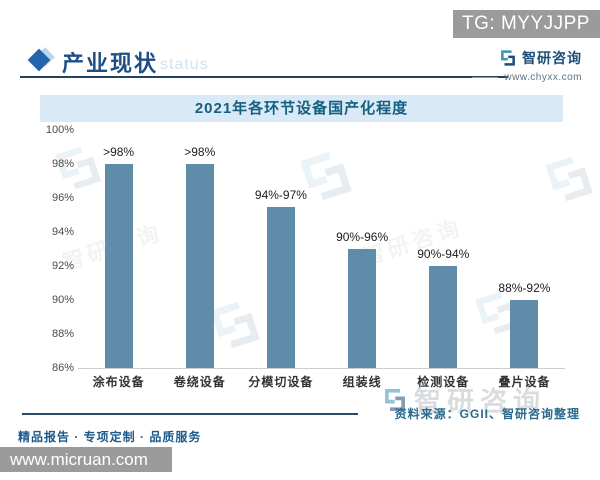 This screenshot has height=480, width=600. Describe the element at coordinates (118, 382) in the screenshot. I see `x-axis-label: 涂布设备` at that location.